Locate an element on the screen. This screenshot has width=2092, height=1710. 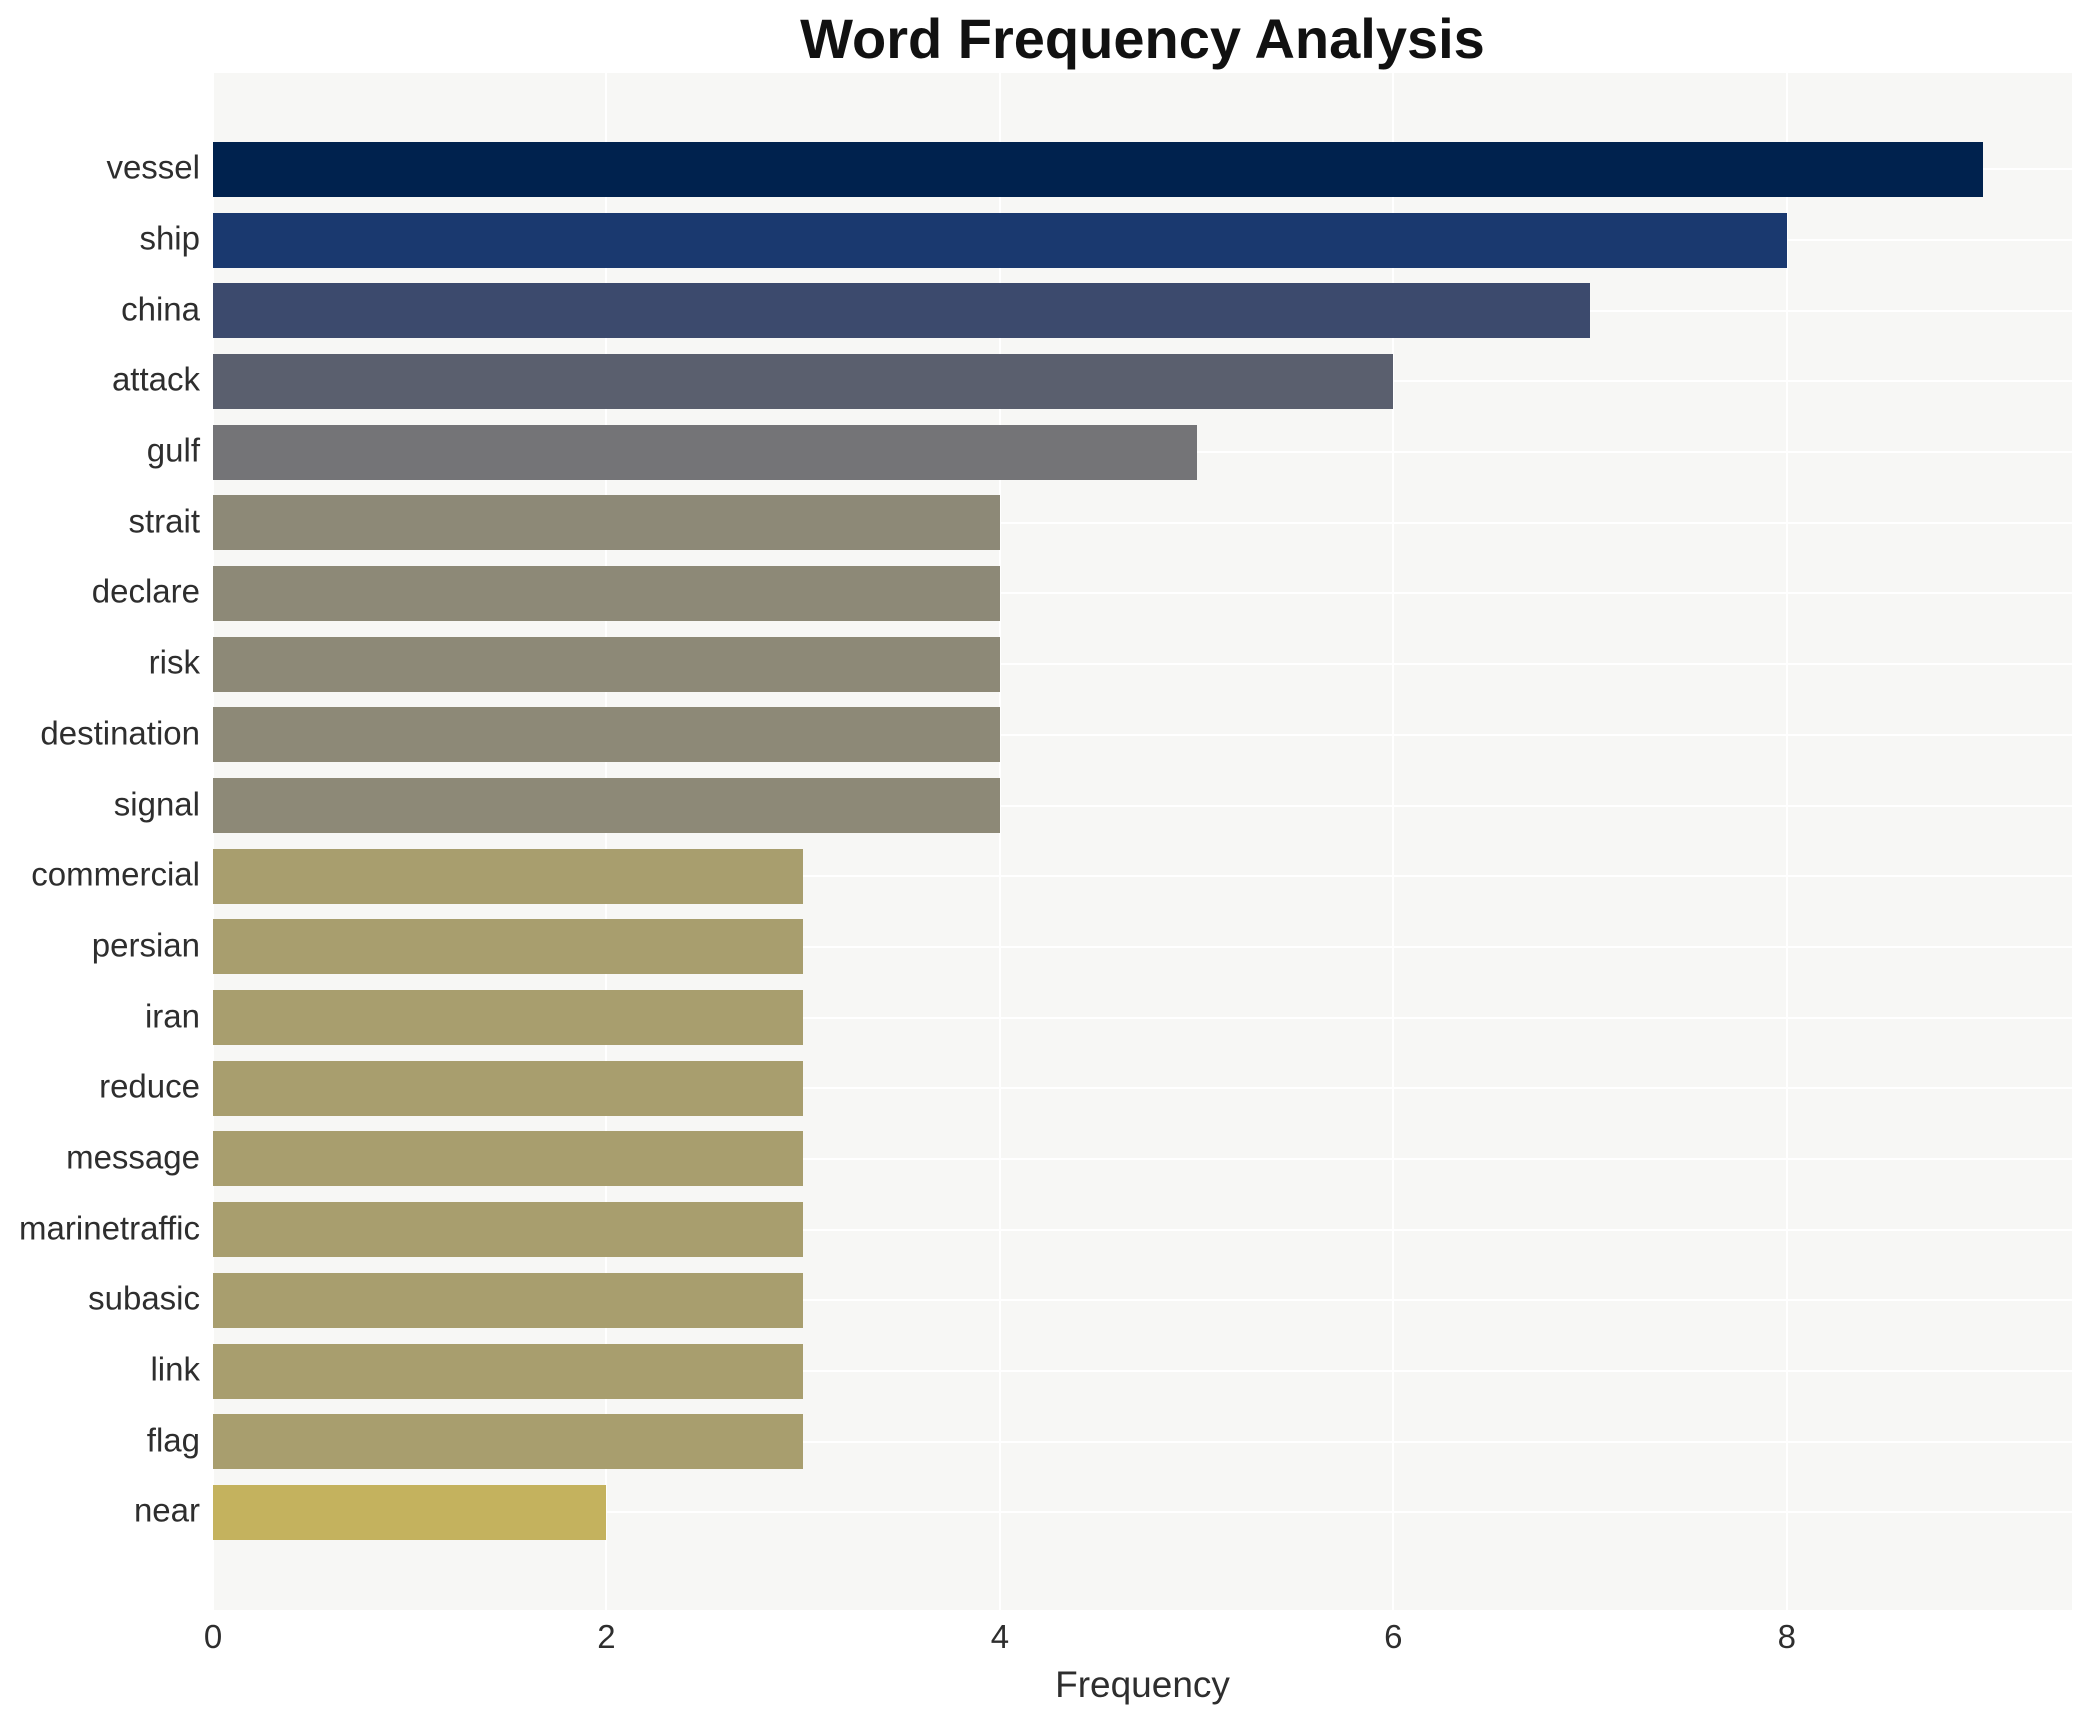
bar-row-reduce: reduce is located at coordinates (1085, 1088).